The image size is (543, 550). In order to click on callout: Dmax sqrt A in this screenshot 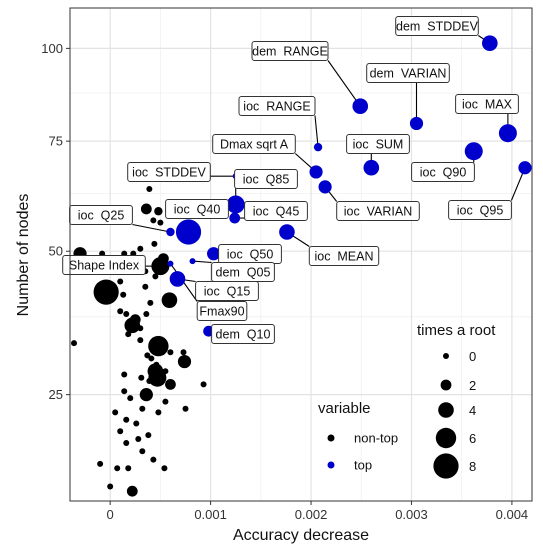, I will do `click(254, 144)`.